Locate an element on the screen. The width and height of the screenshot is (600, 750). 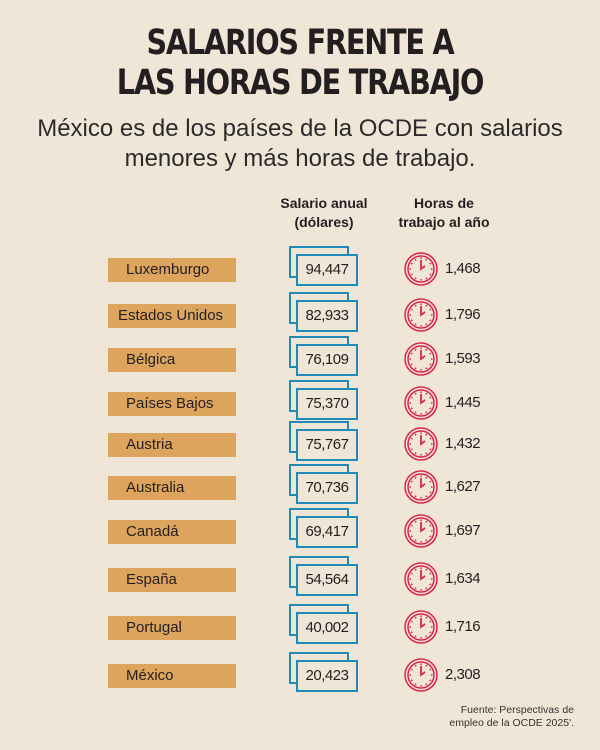
salary-header-line-2: (dólares) is located at coordinates (324, 222).